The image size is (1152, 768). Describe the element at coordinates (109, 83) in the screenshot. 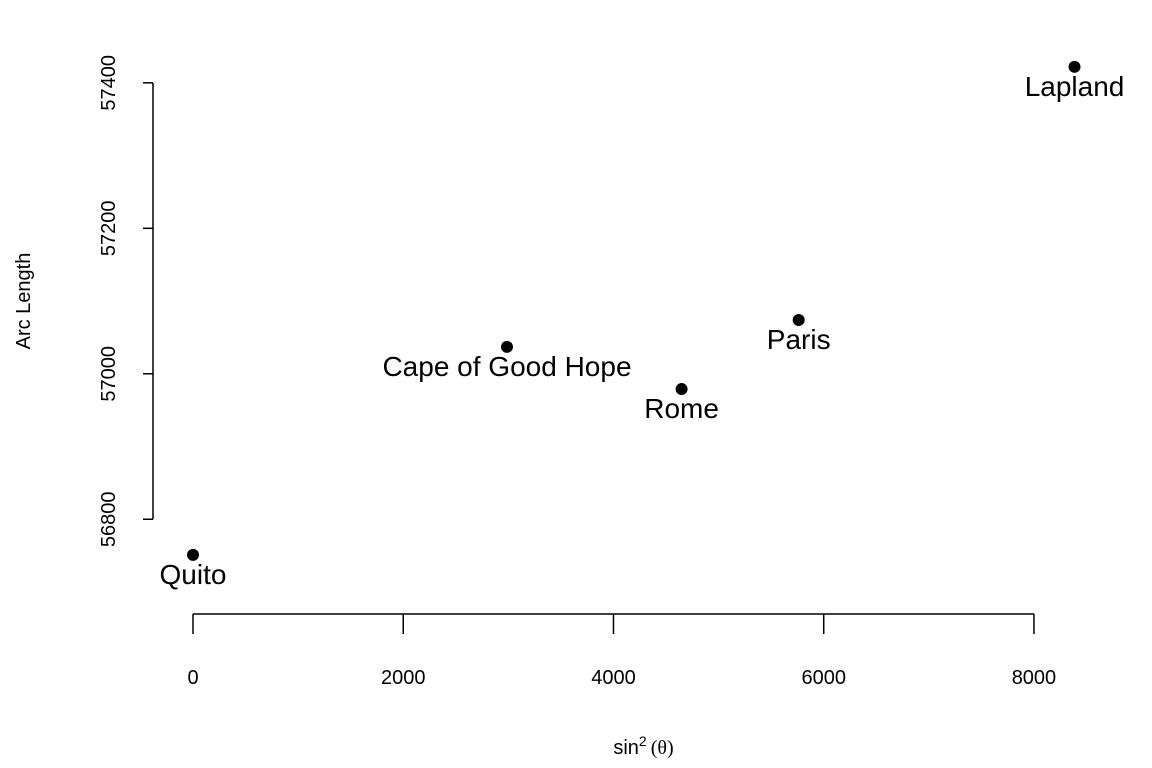

I see `y-tick-label: 57400` at that location.